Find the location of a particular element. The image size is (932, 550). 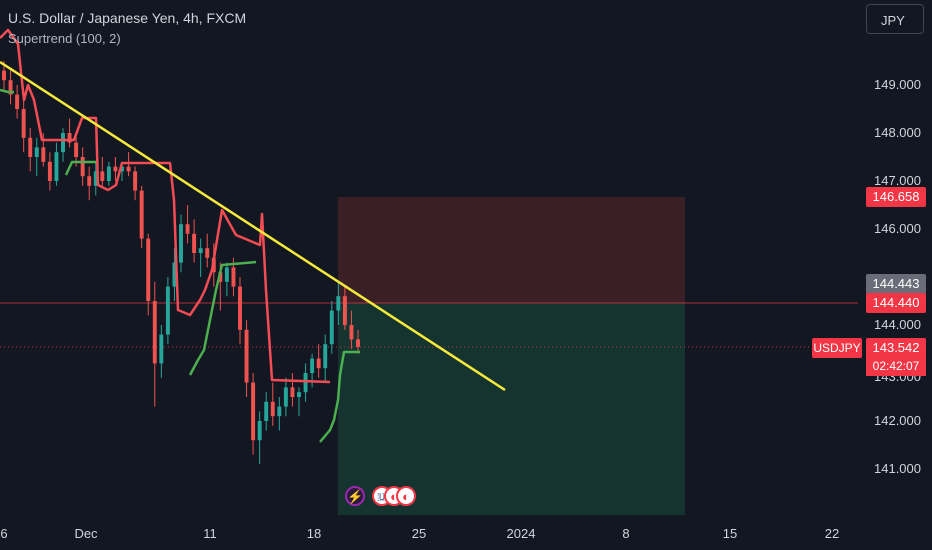

lightning-icon: ⚡ is located at coordinates (355, 496).